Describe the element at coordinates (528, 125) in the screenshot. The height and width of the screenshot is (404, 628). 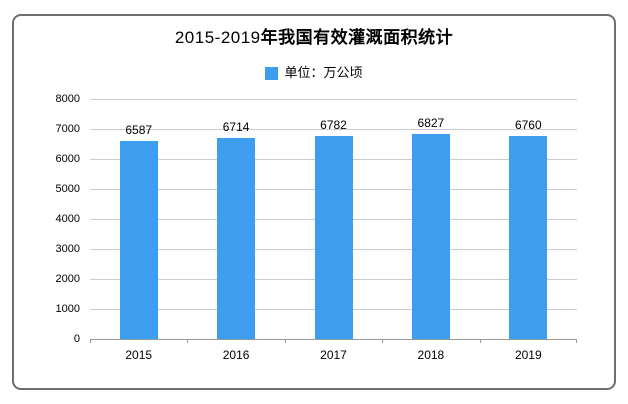
I see `bar-value-label: 6760` at that location.